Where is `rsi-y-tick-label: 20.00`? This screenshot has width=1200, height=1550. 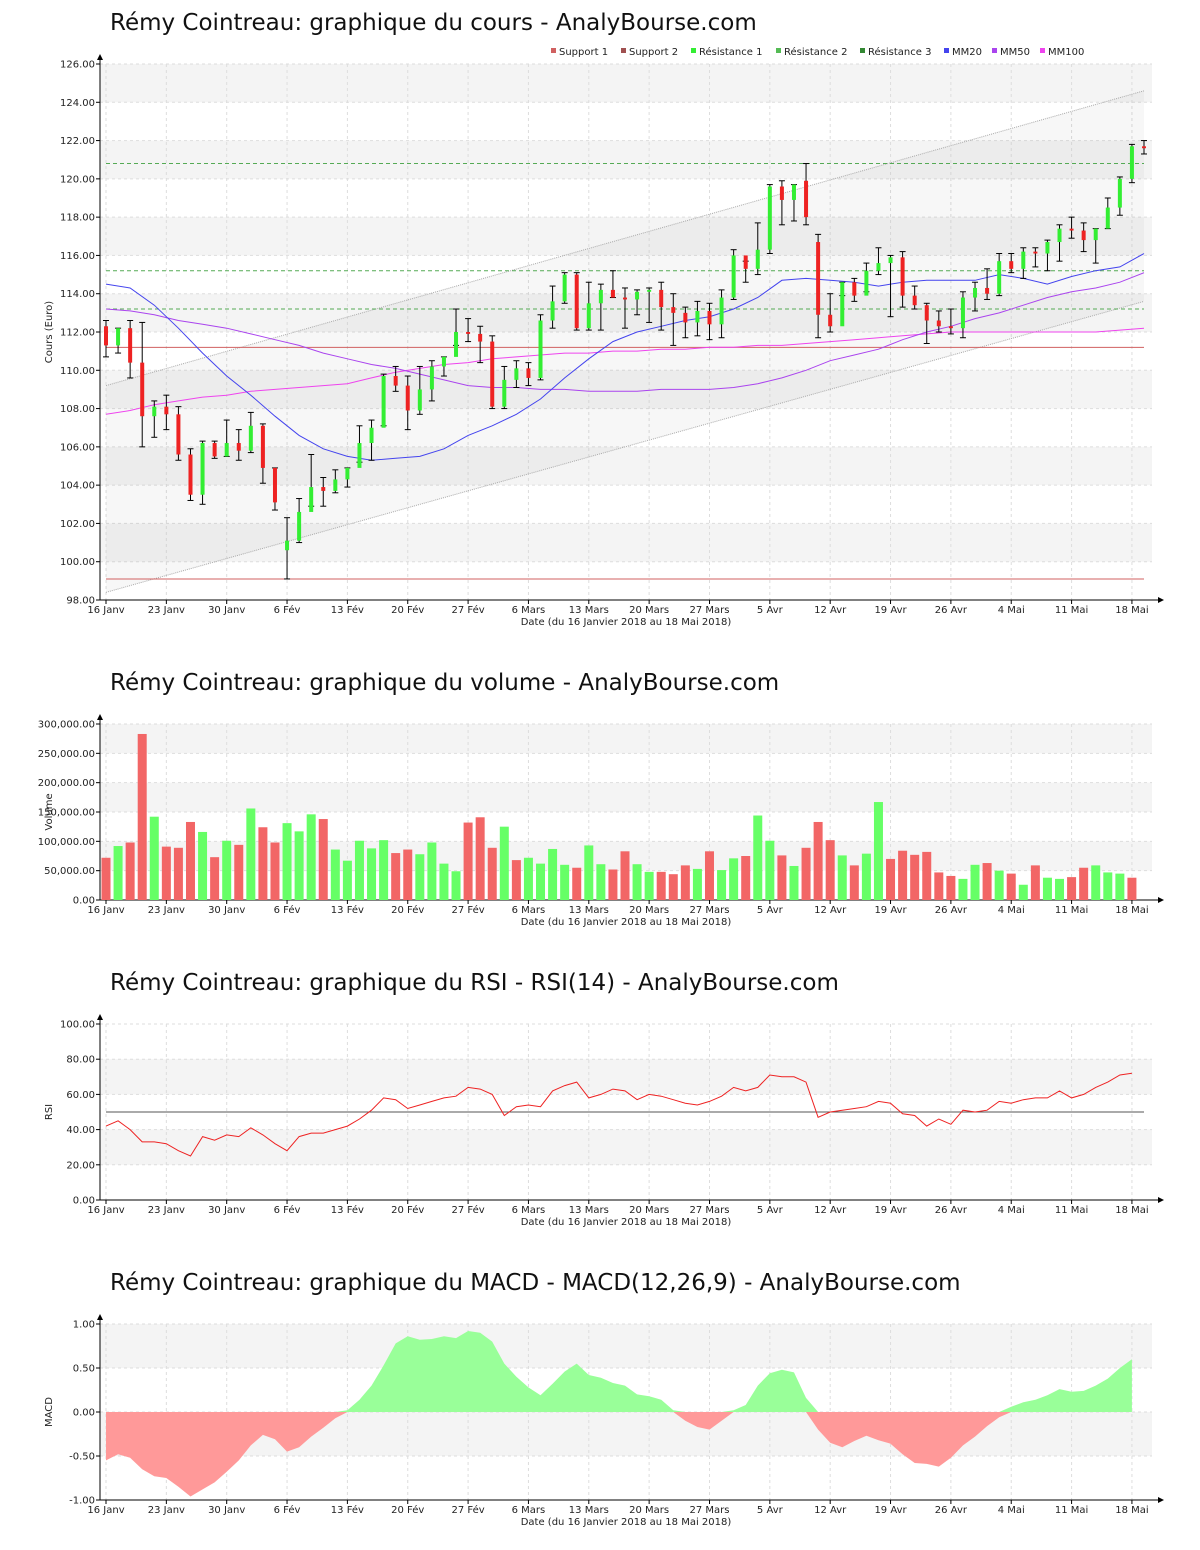 rsi-y-tick-label: 20.00 is located at coordinates (80, 1165).